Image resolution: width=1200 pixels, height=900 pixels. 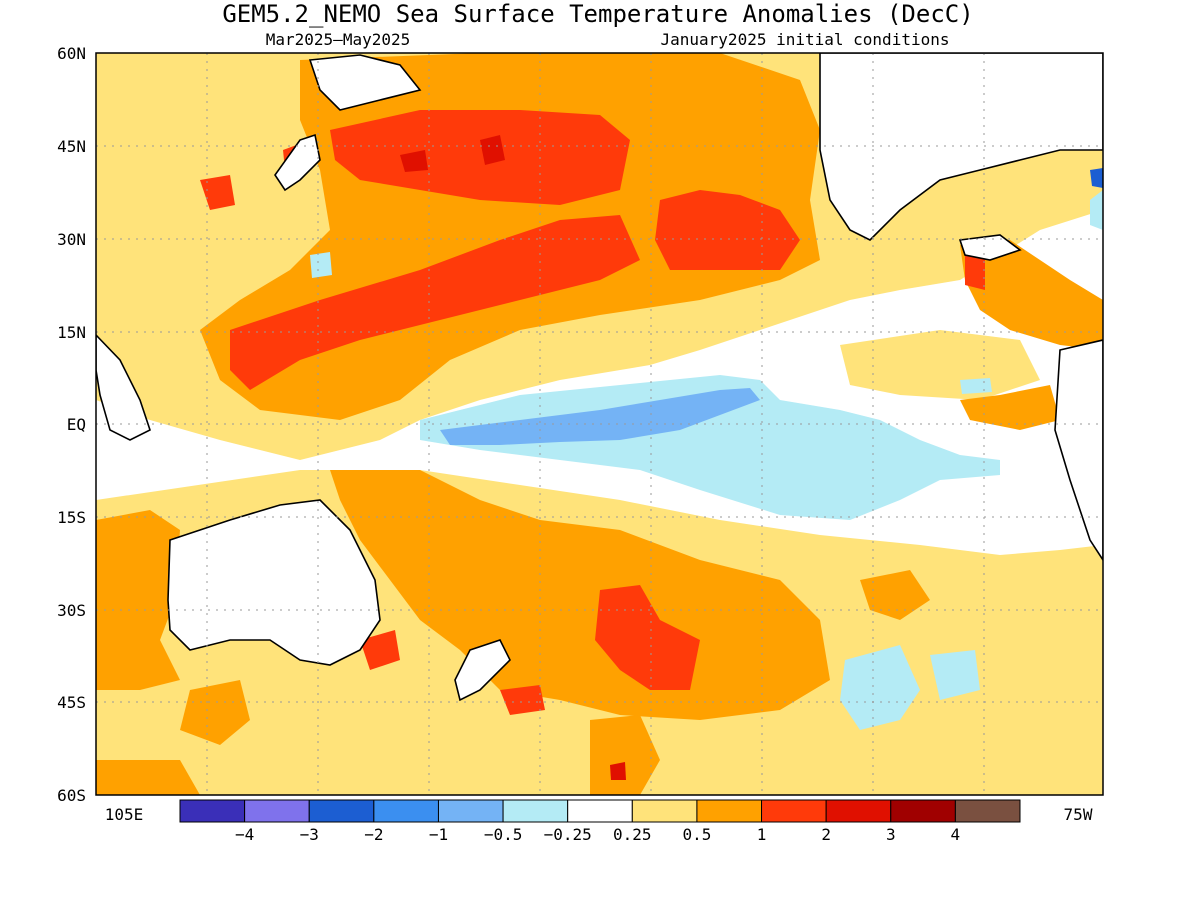 I want to click on initial-conditions-subtitle: January2025 initial conditions, so click(x=805, y=39).